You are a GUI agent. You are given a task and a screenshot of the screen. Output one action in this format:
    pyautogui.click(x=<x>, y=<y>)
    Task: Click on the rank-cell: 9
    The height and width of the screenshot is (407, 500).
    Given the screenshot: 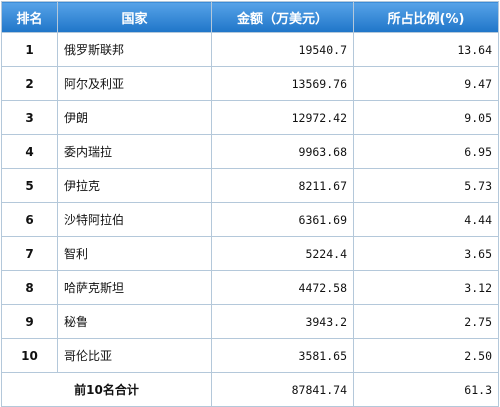 What is the action you would take?
    pyautogui.click(x=29, y=321)
    